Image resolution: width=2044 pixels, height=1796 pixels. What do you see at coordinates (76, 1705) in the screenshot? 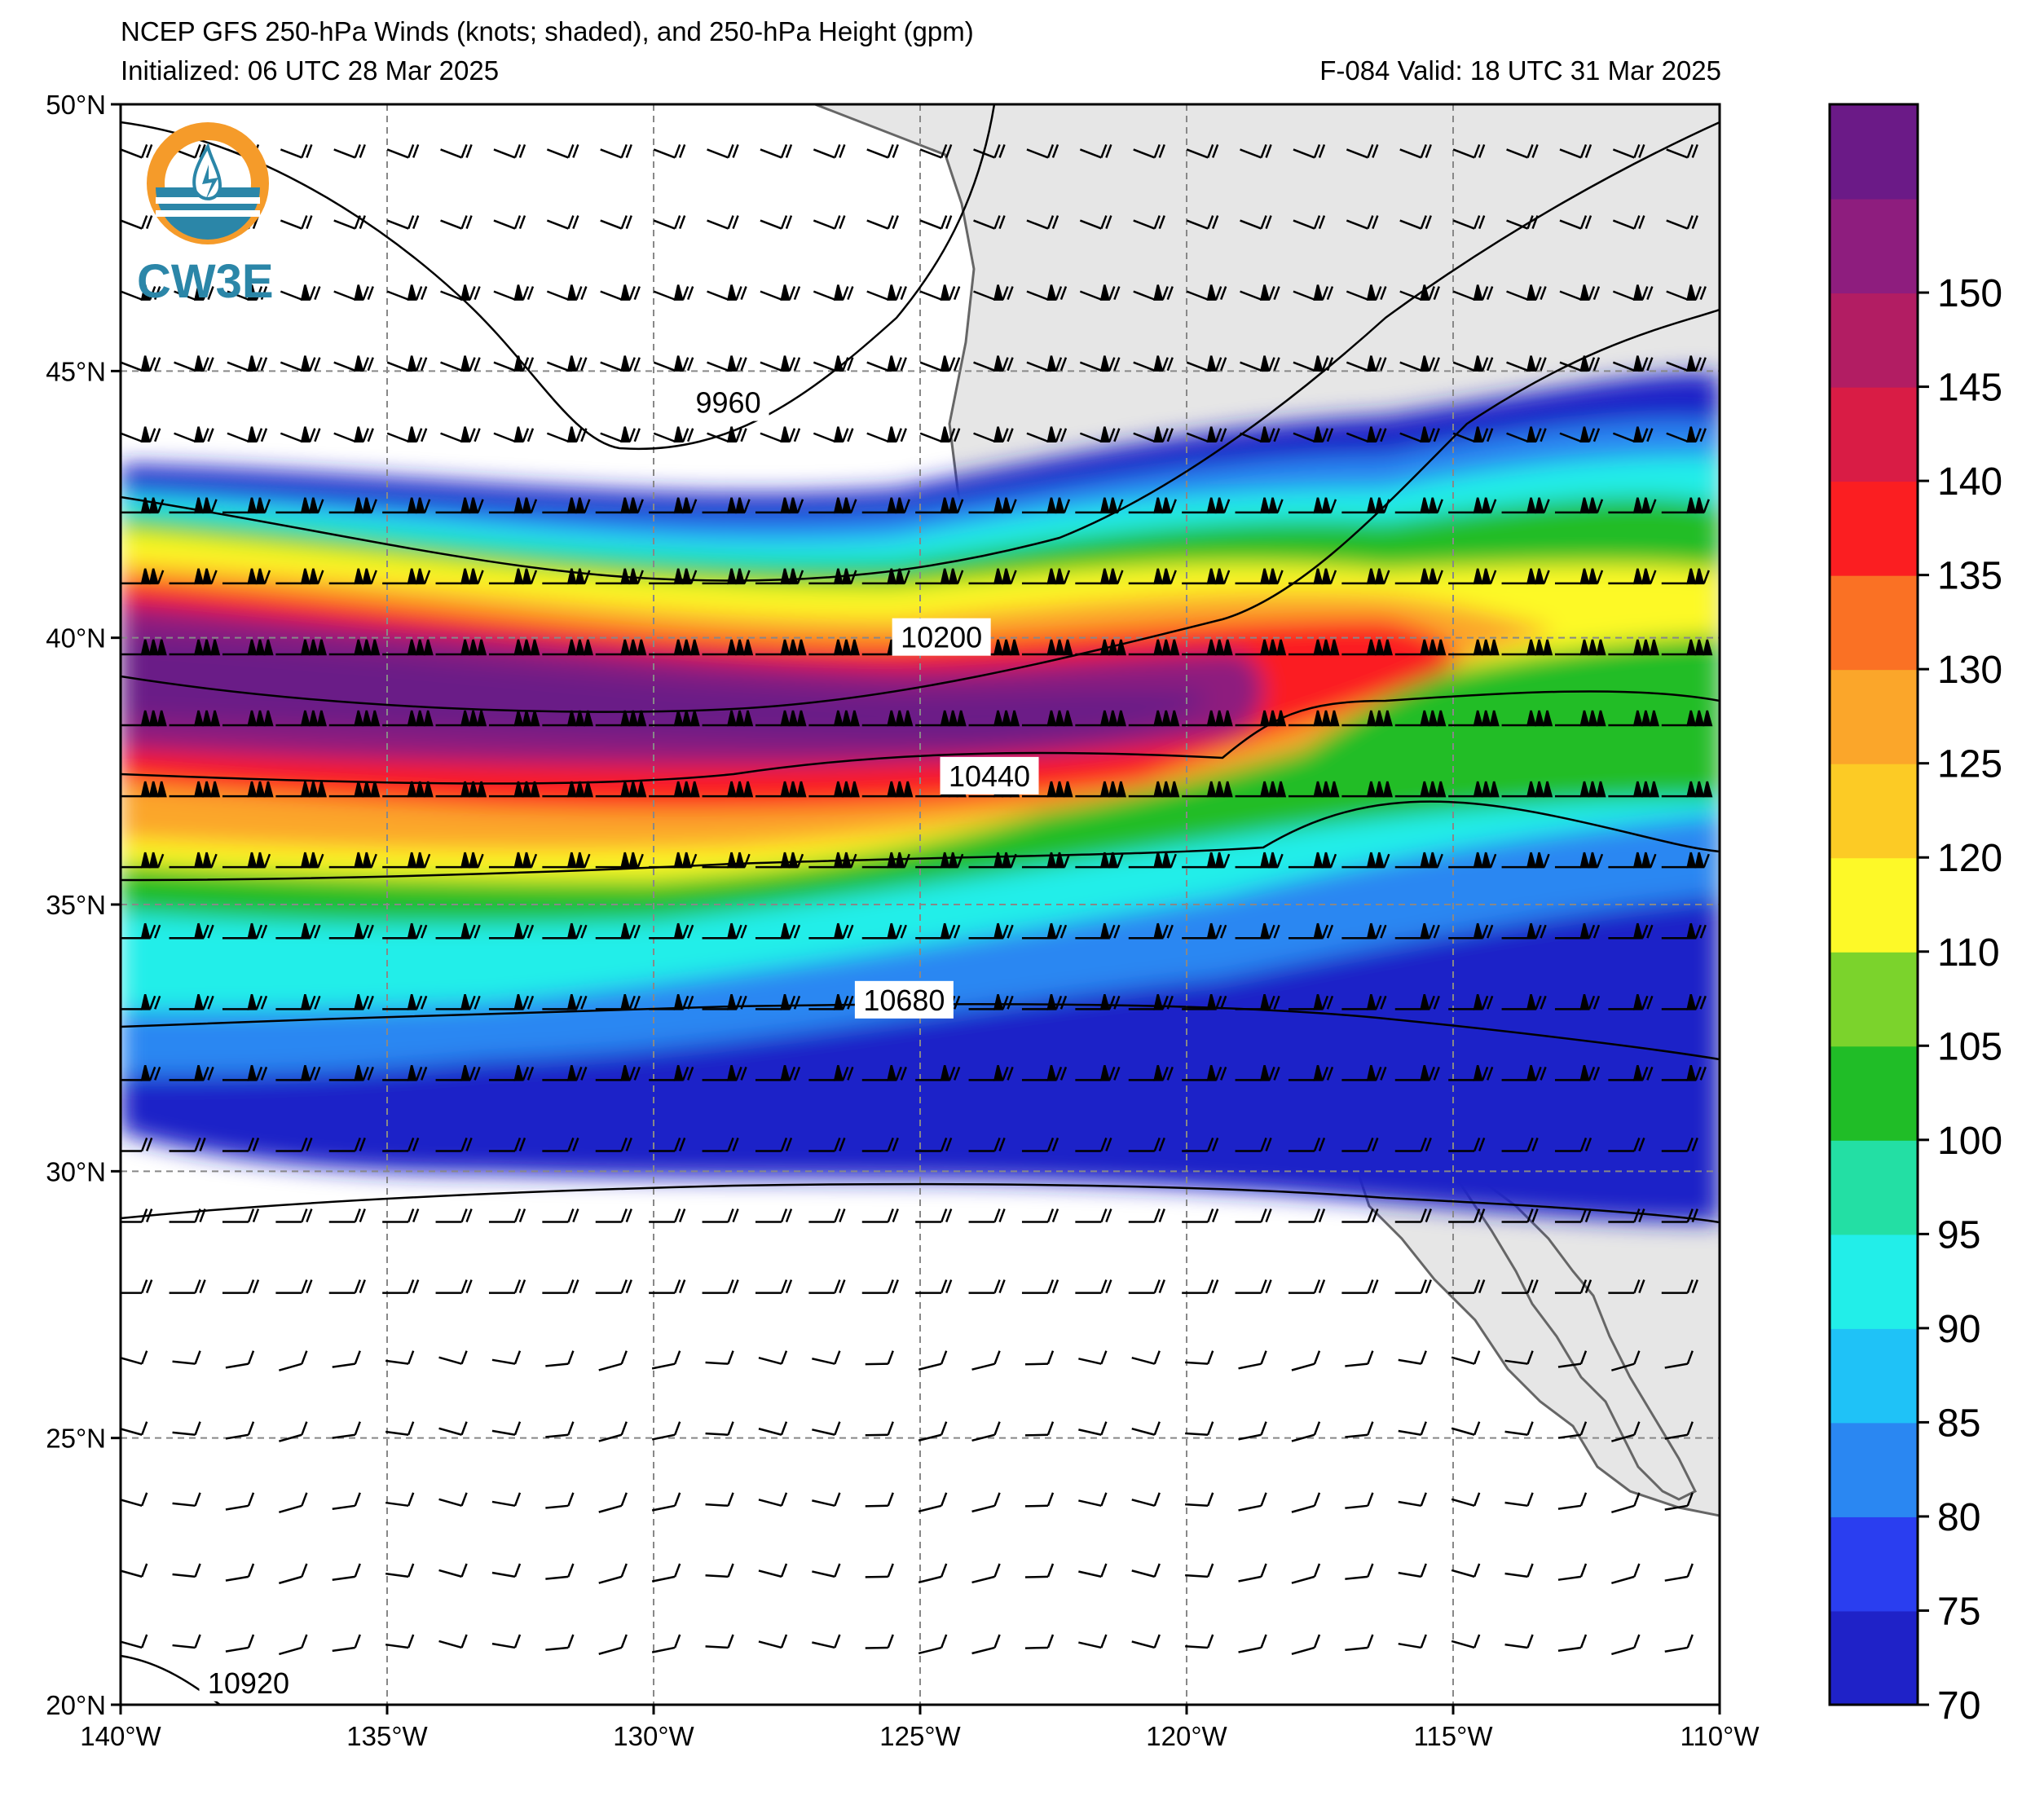
I see `lat-tick-label: 20°N` at bounding box center [76, 1705].